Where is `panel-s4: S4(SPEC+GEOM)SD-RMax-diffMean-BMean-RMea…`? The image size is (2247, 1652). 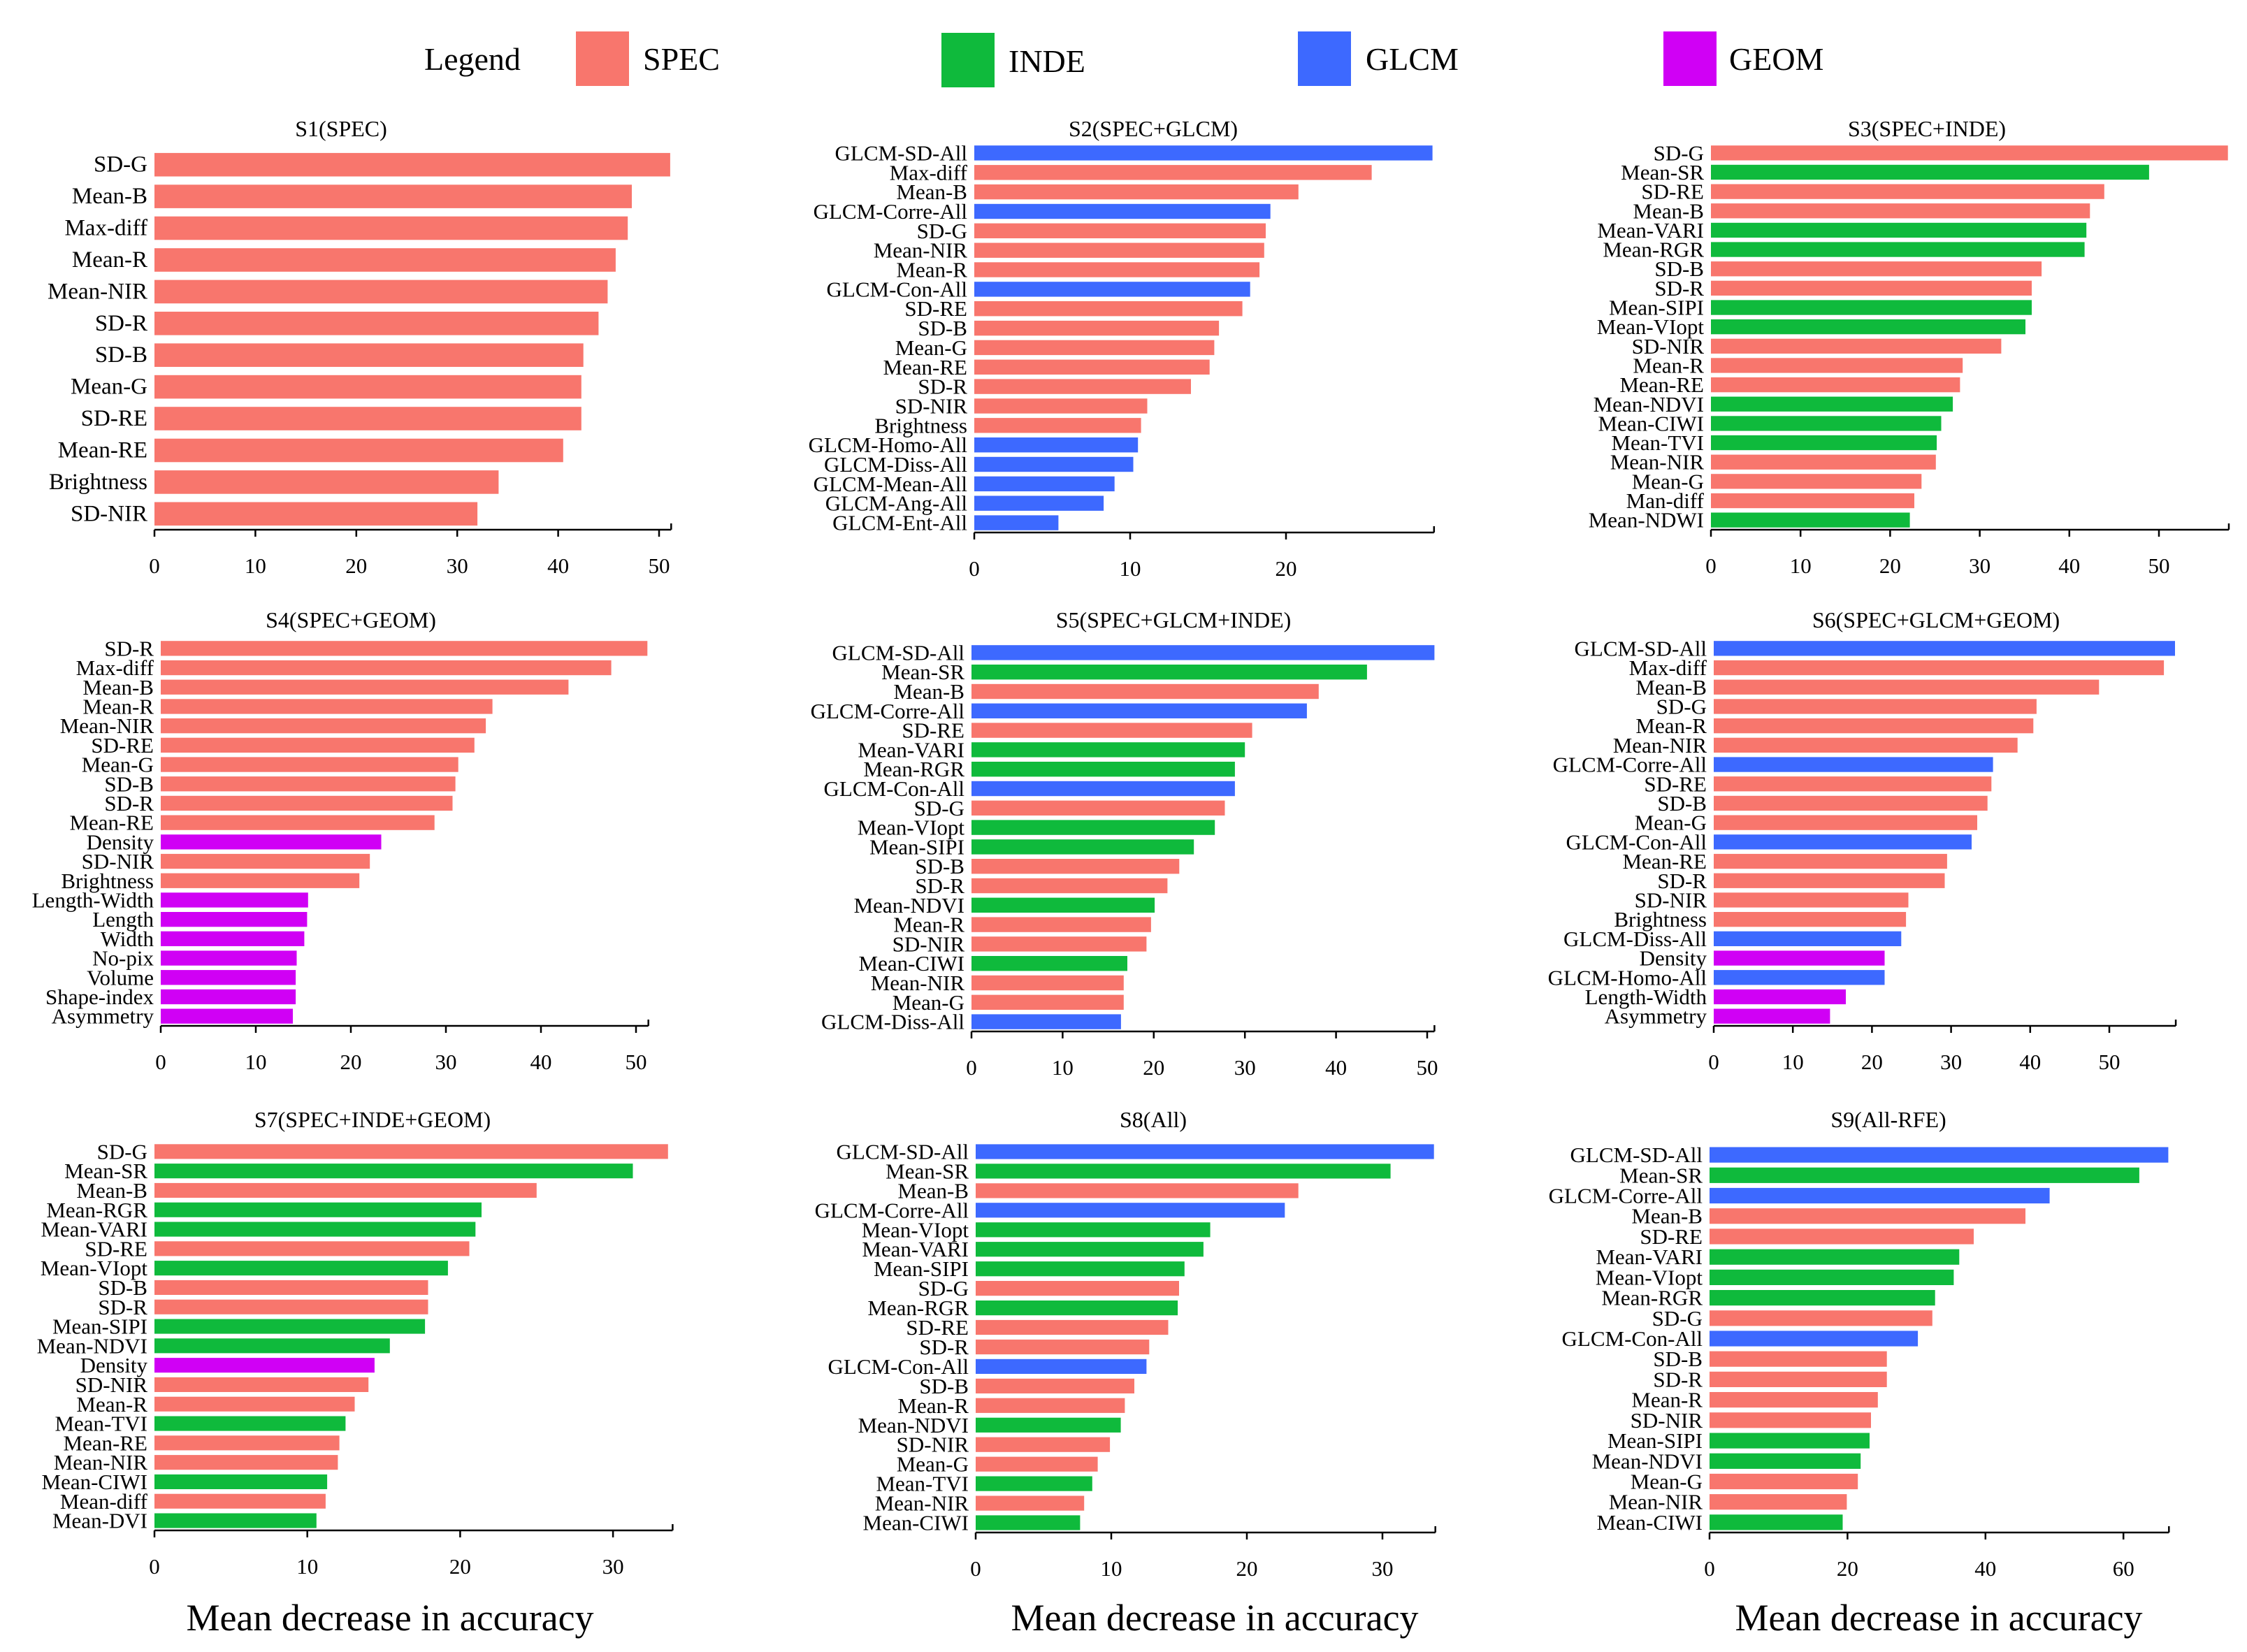
panel-s4: S4(SPEC+GEOM)SD-RMax-diffMean-BMean-RMea… is located at coordinates (340, 841).